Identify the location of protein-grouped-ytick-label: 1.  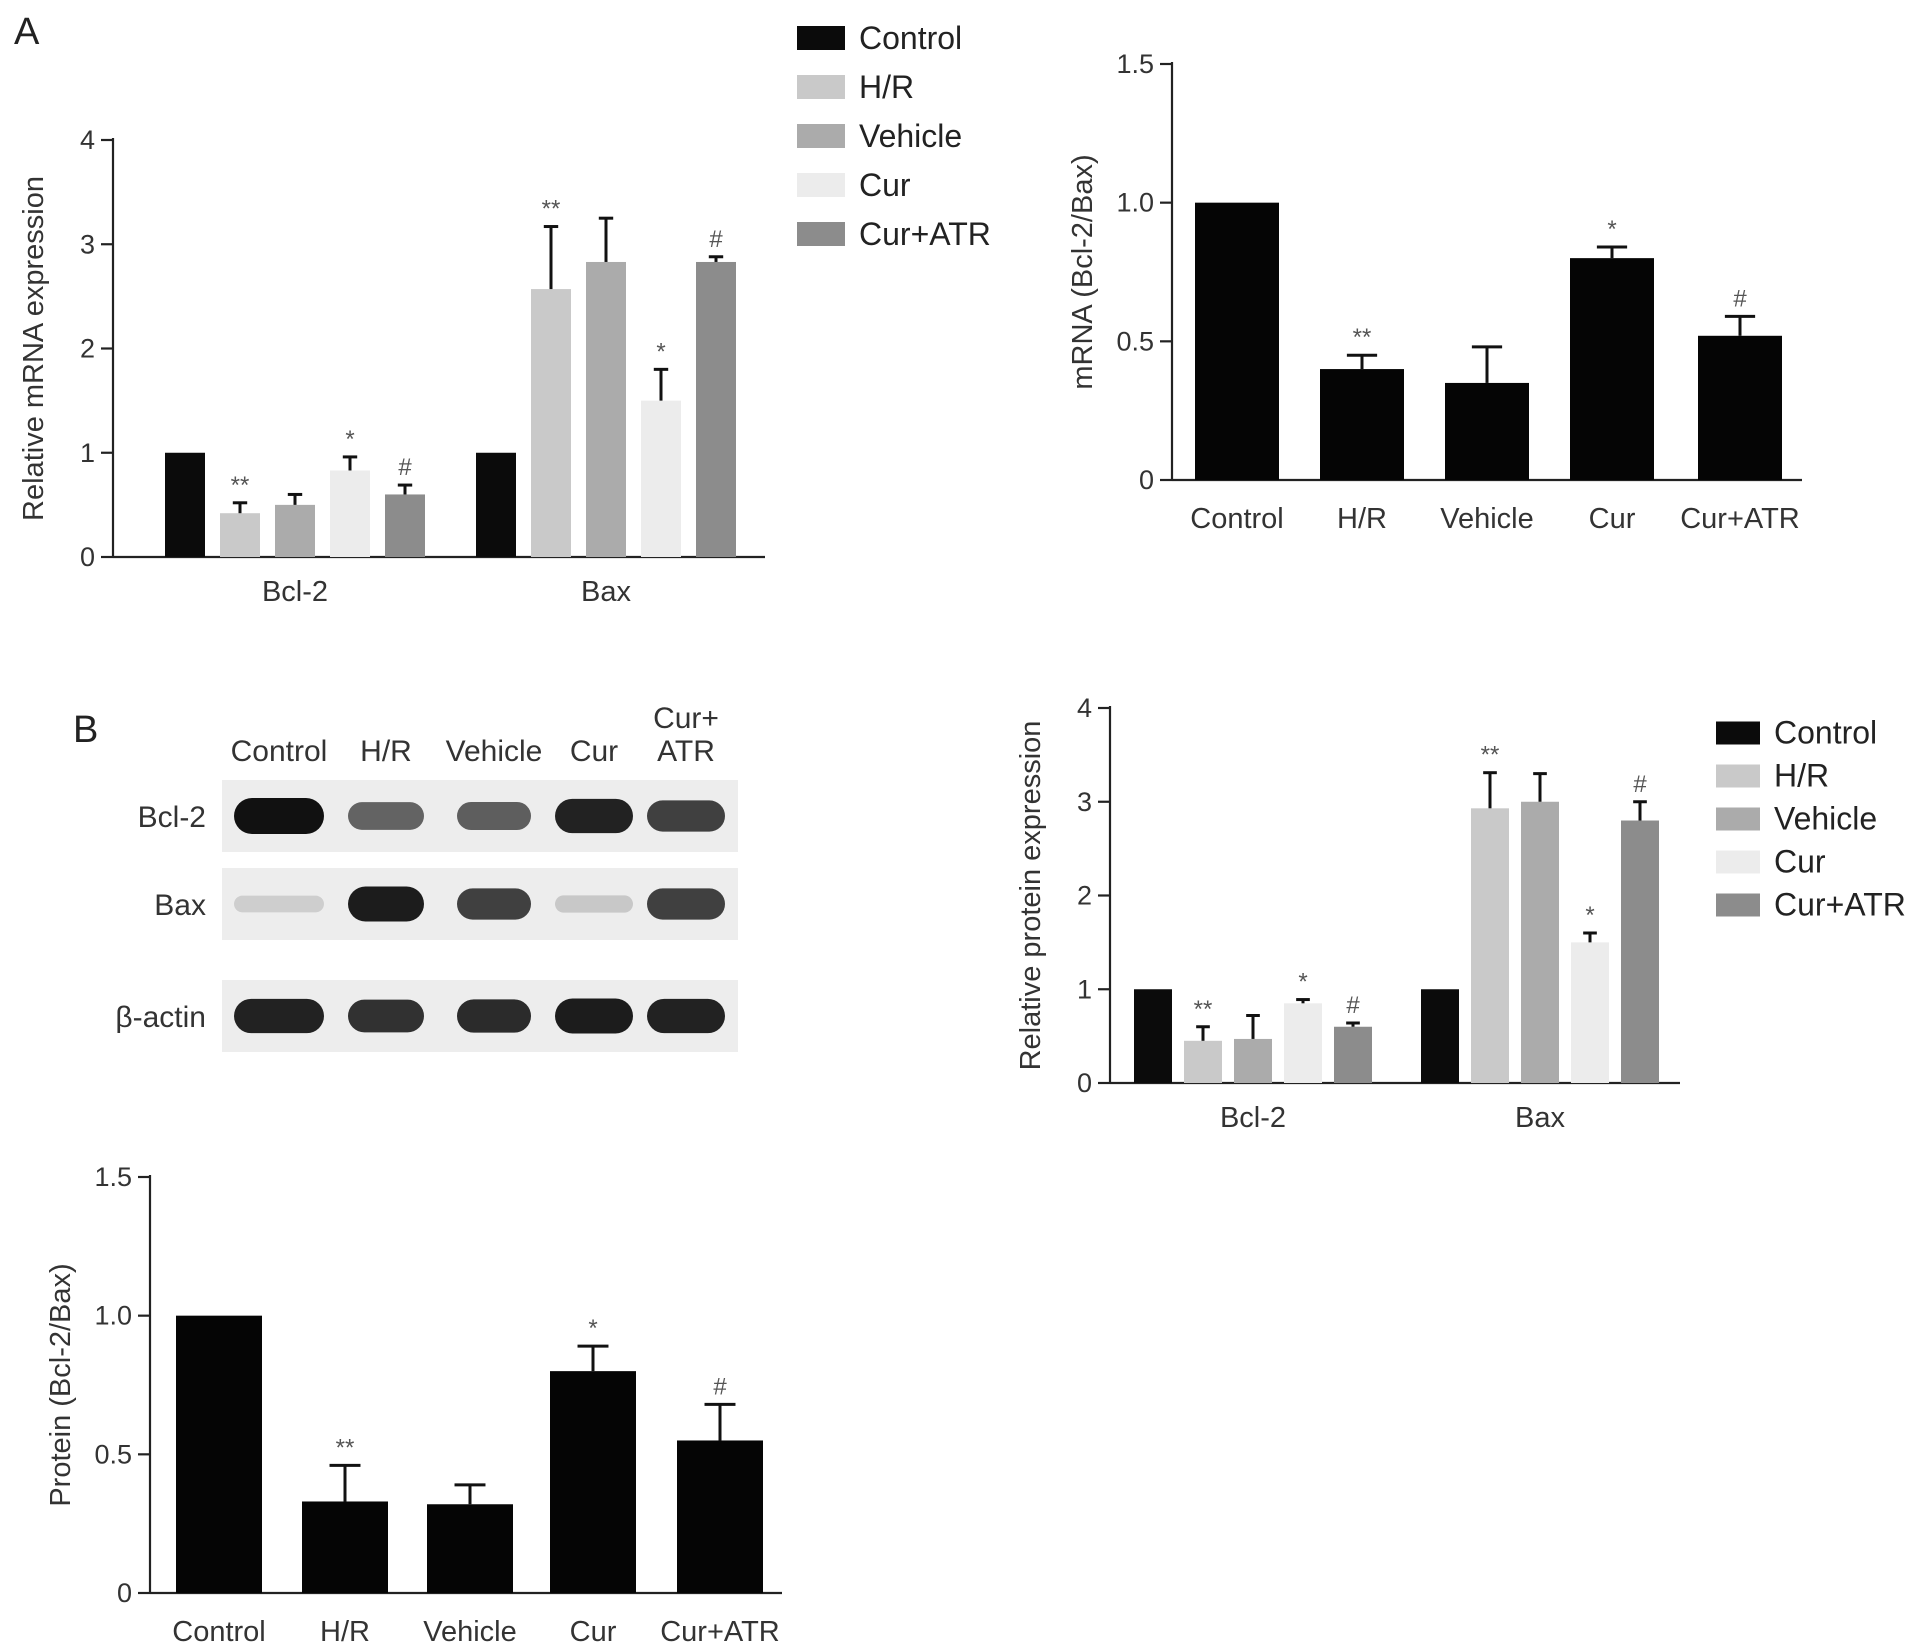
(1084, 989).